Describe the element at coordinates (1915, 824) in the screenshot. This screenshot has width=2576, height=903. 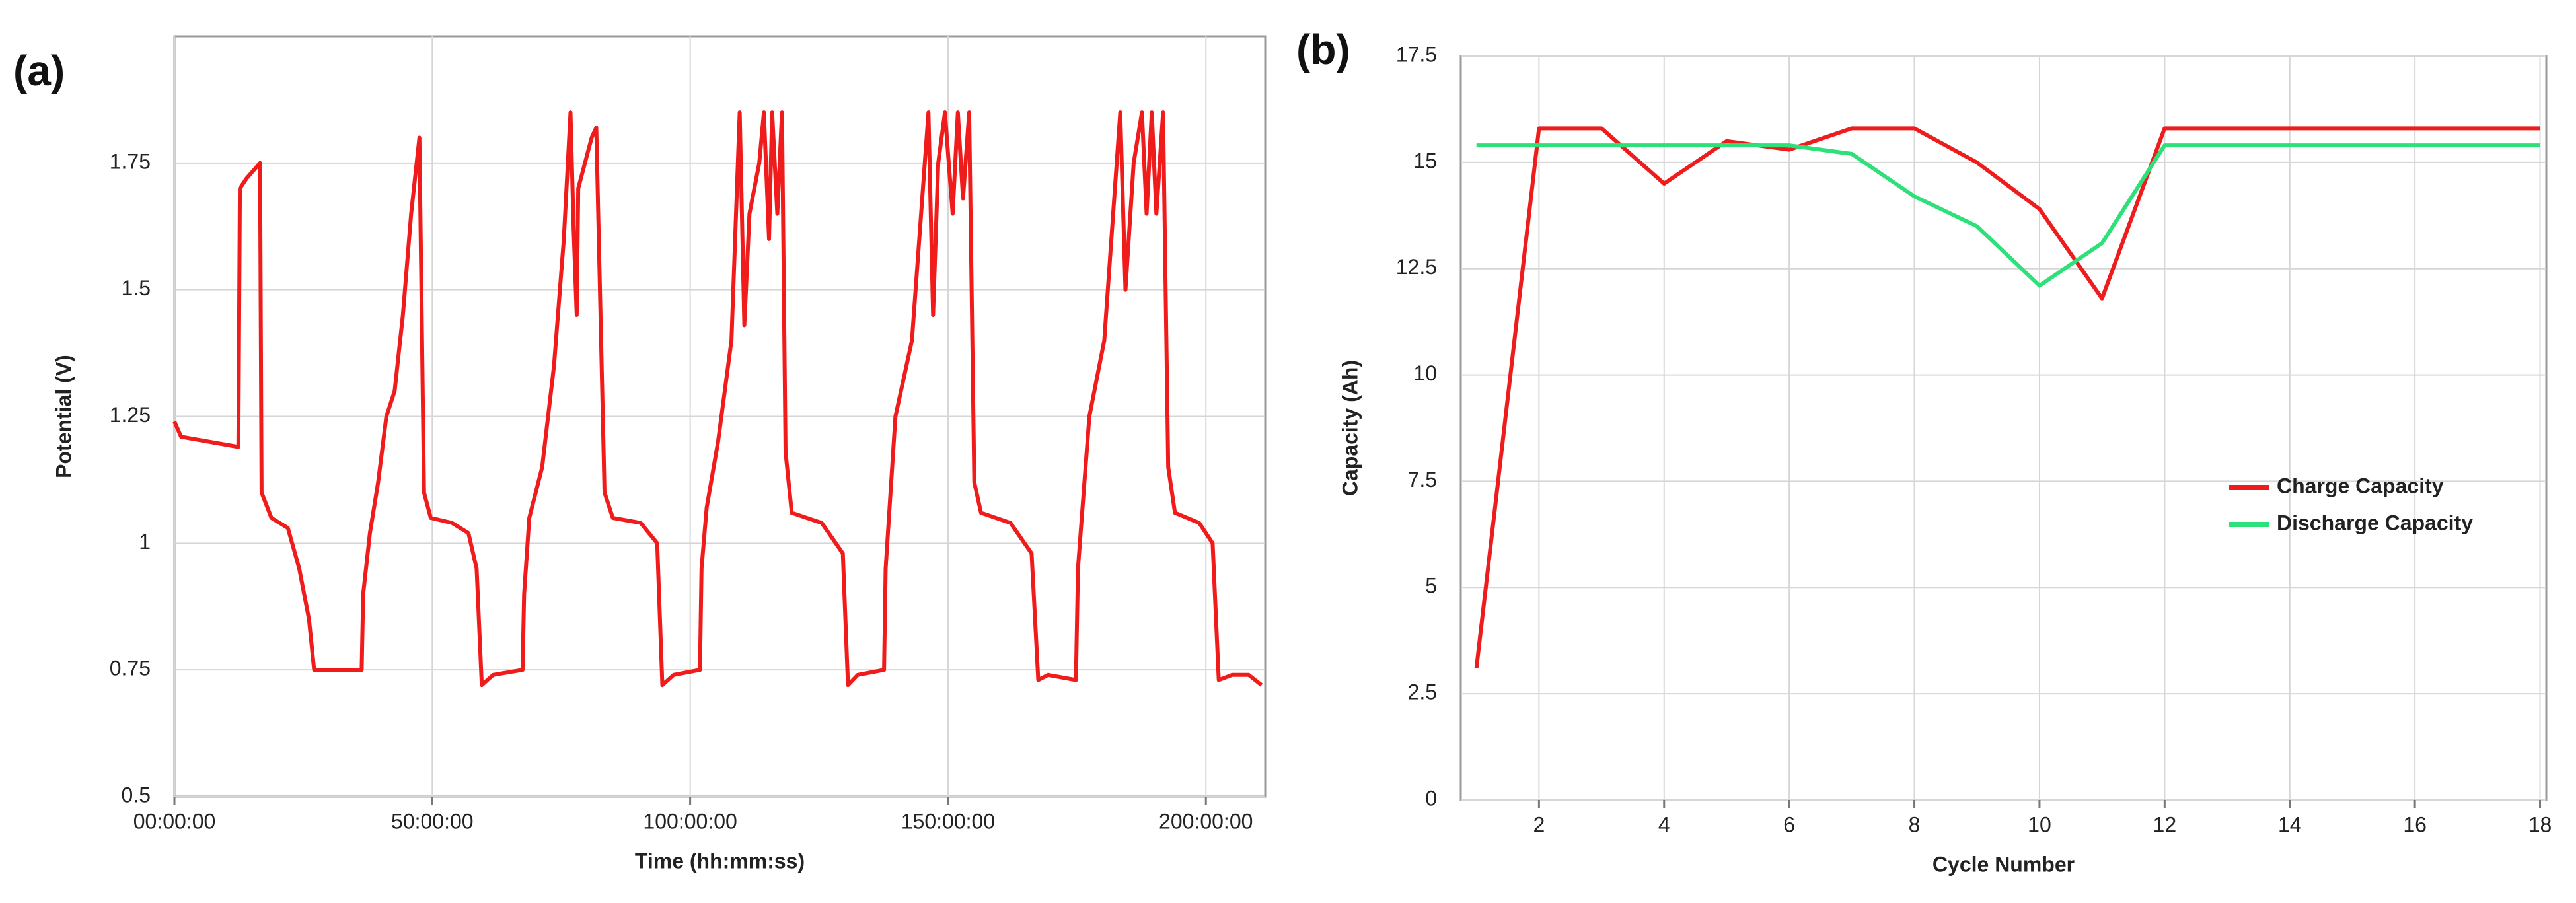
I see `x-tick-label: 8` at that location.